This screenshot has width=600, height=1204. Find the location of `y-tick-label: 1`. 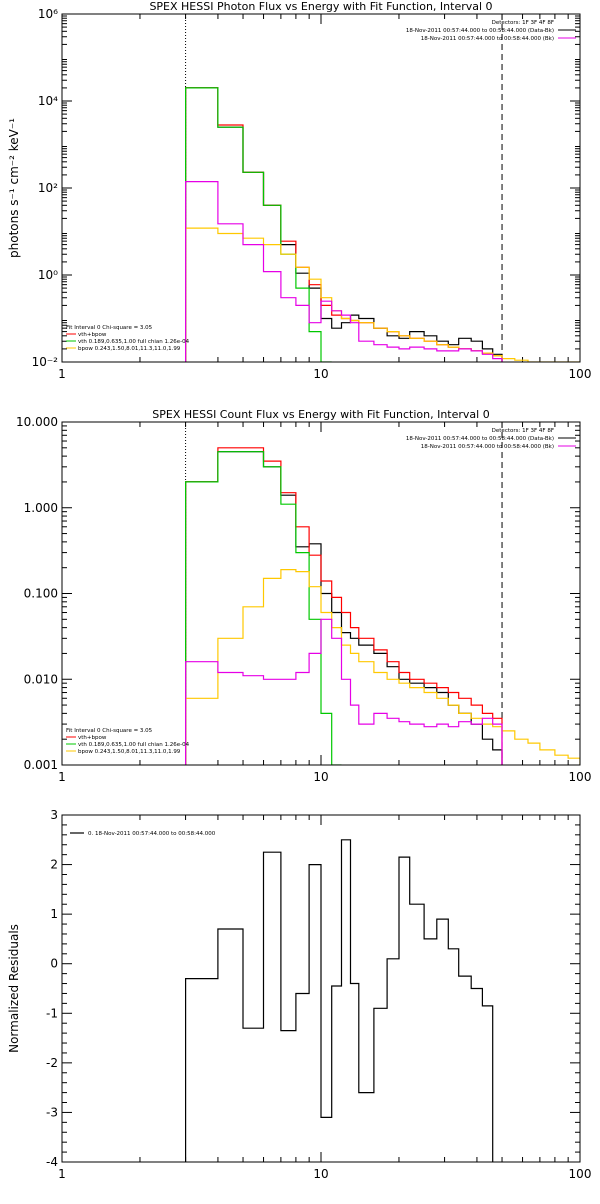

y-tick-label: 1 is located at coordinates (54, 914).